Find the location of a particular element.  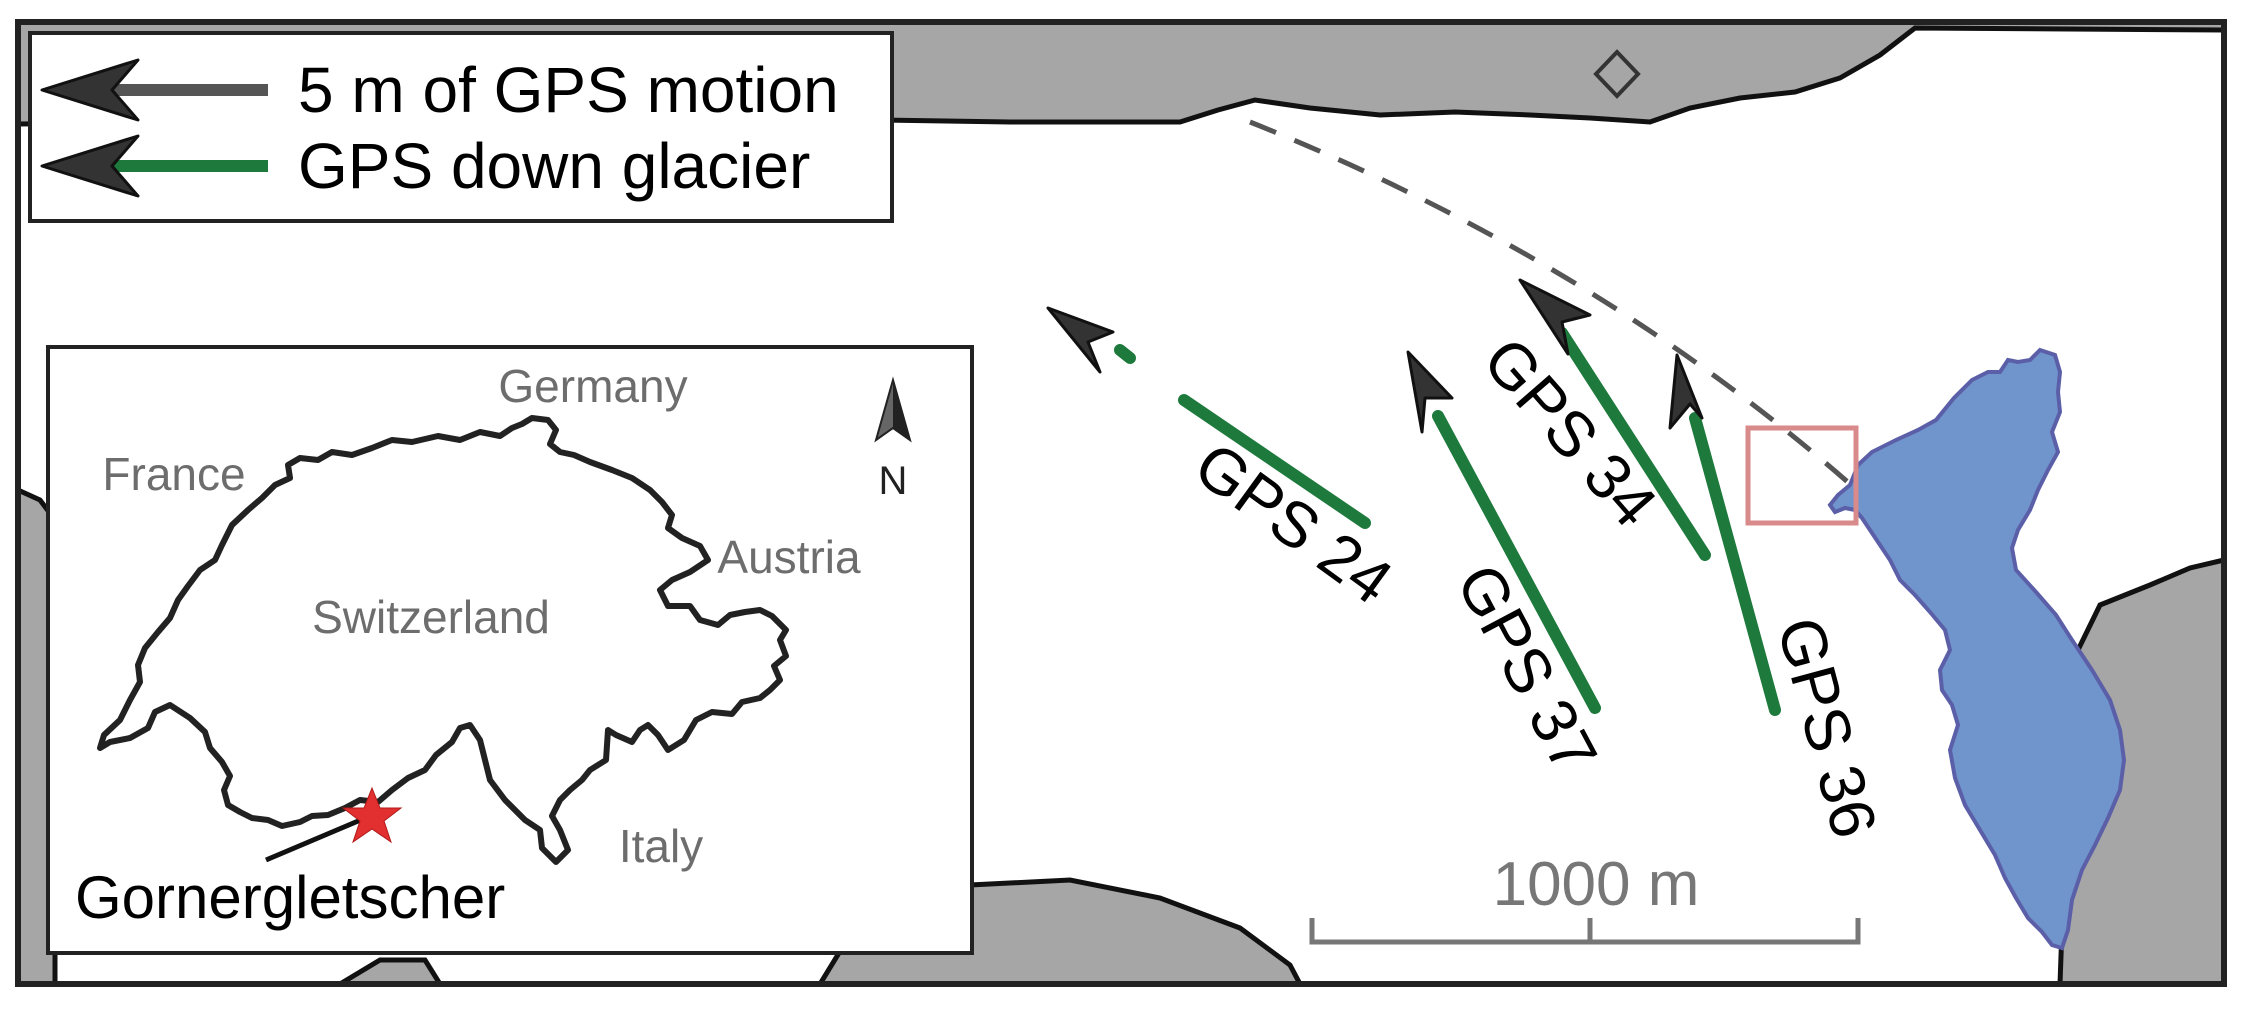

gps-36-arrowhead is located at coordinates (1686, 391).